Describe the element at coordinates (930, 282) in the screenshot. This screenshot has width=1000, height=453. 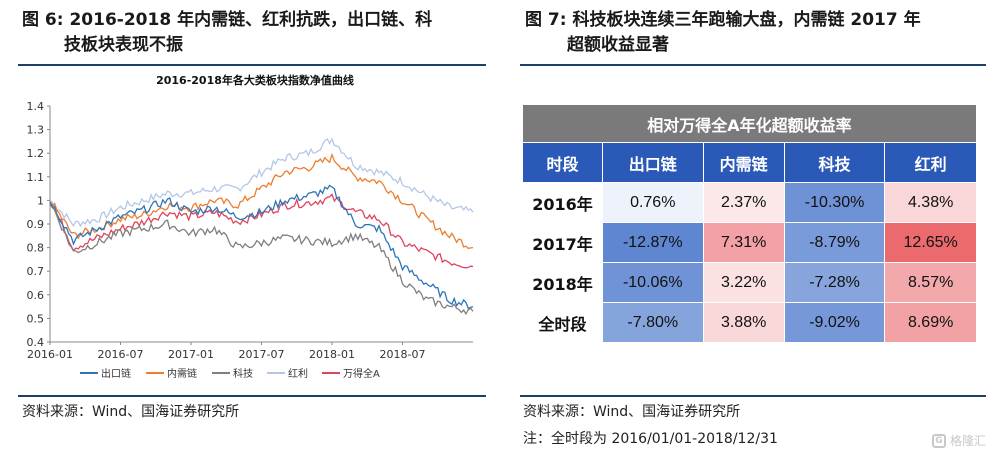
I see `table-cell: 8.57%` at that location.